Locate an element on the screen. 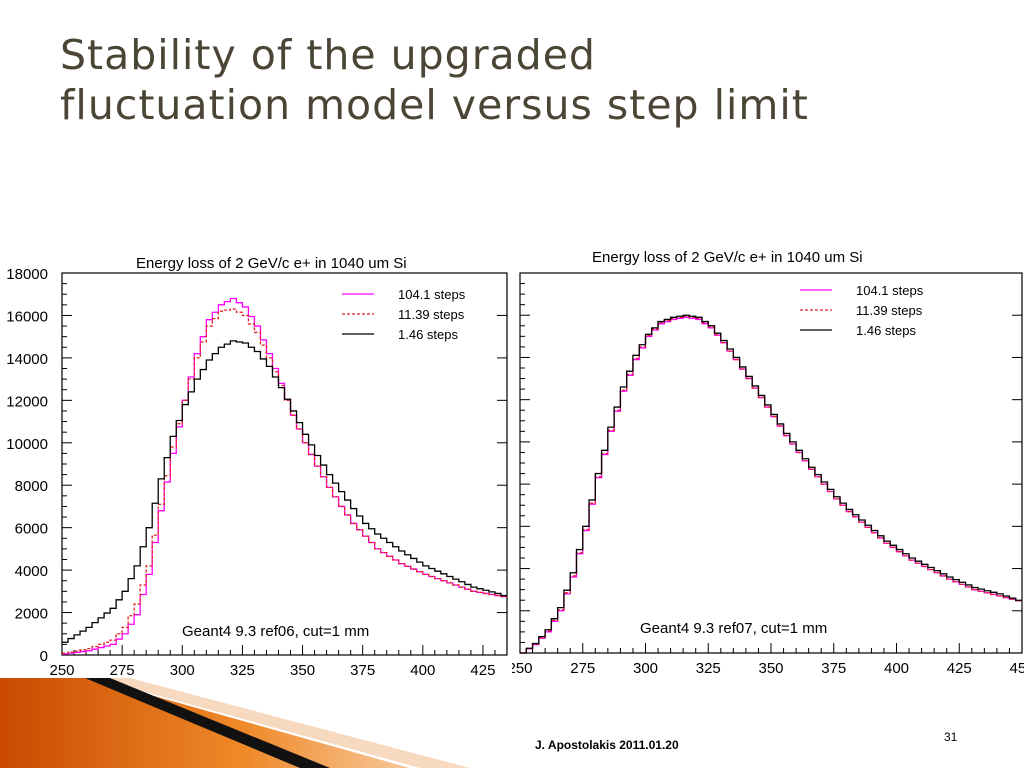  y-tick-label: 8000 is located at coordinates (31, 486).